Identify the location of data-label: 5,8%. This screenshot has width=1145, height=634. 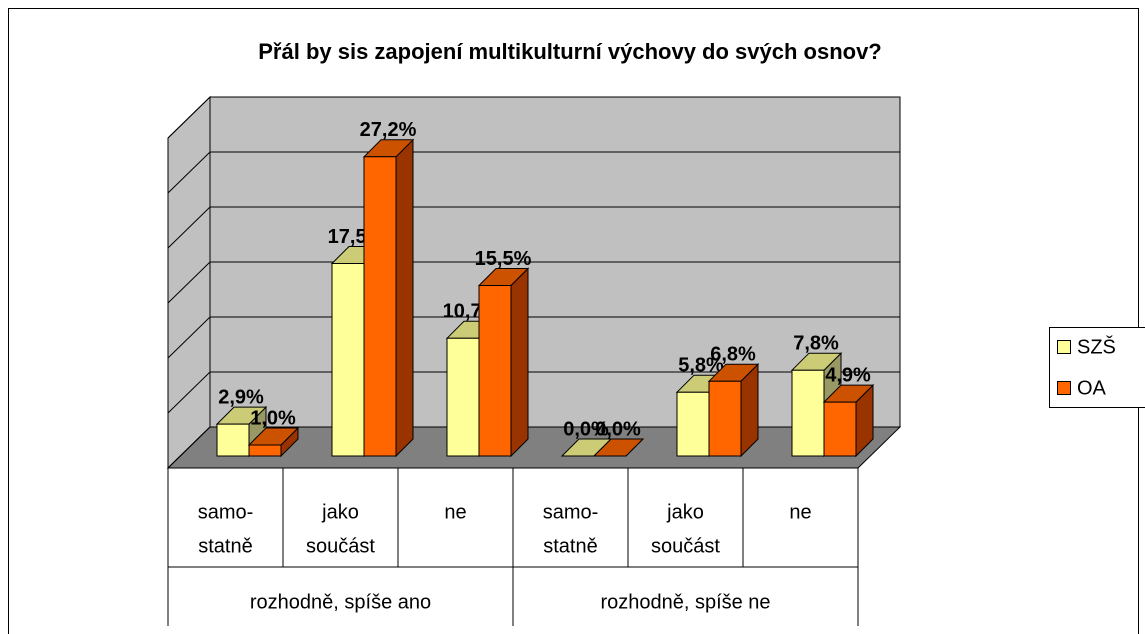
(701, 365).